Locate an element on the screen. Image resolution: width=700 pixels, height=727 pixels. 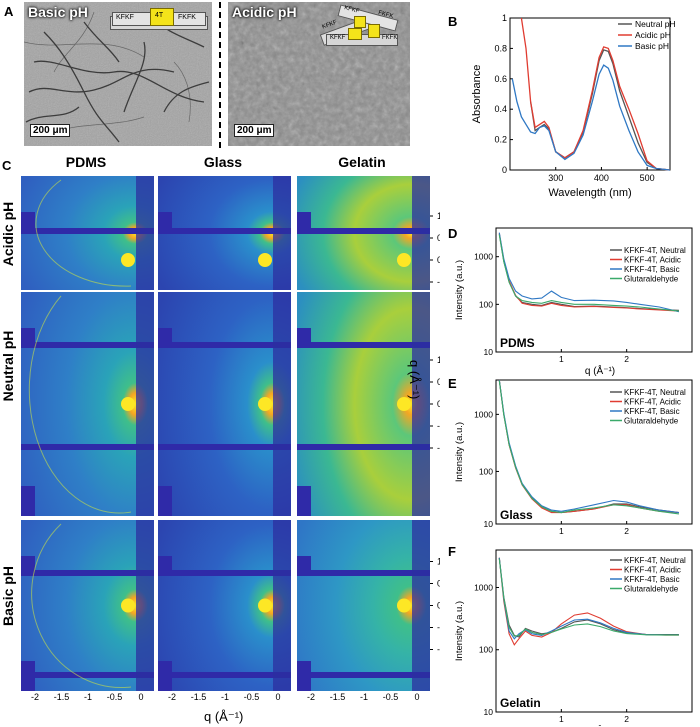
panel-e-label: E is located at coordinates (452, 383).